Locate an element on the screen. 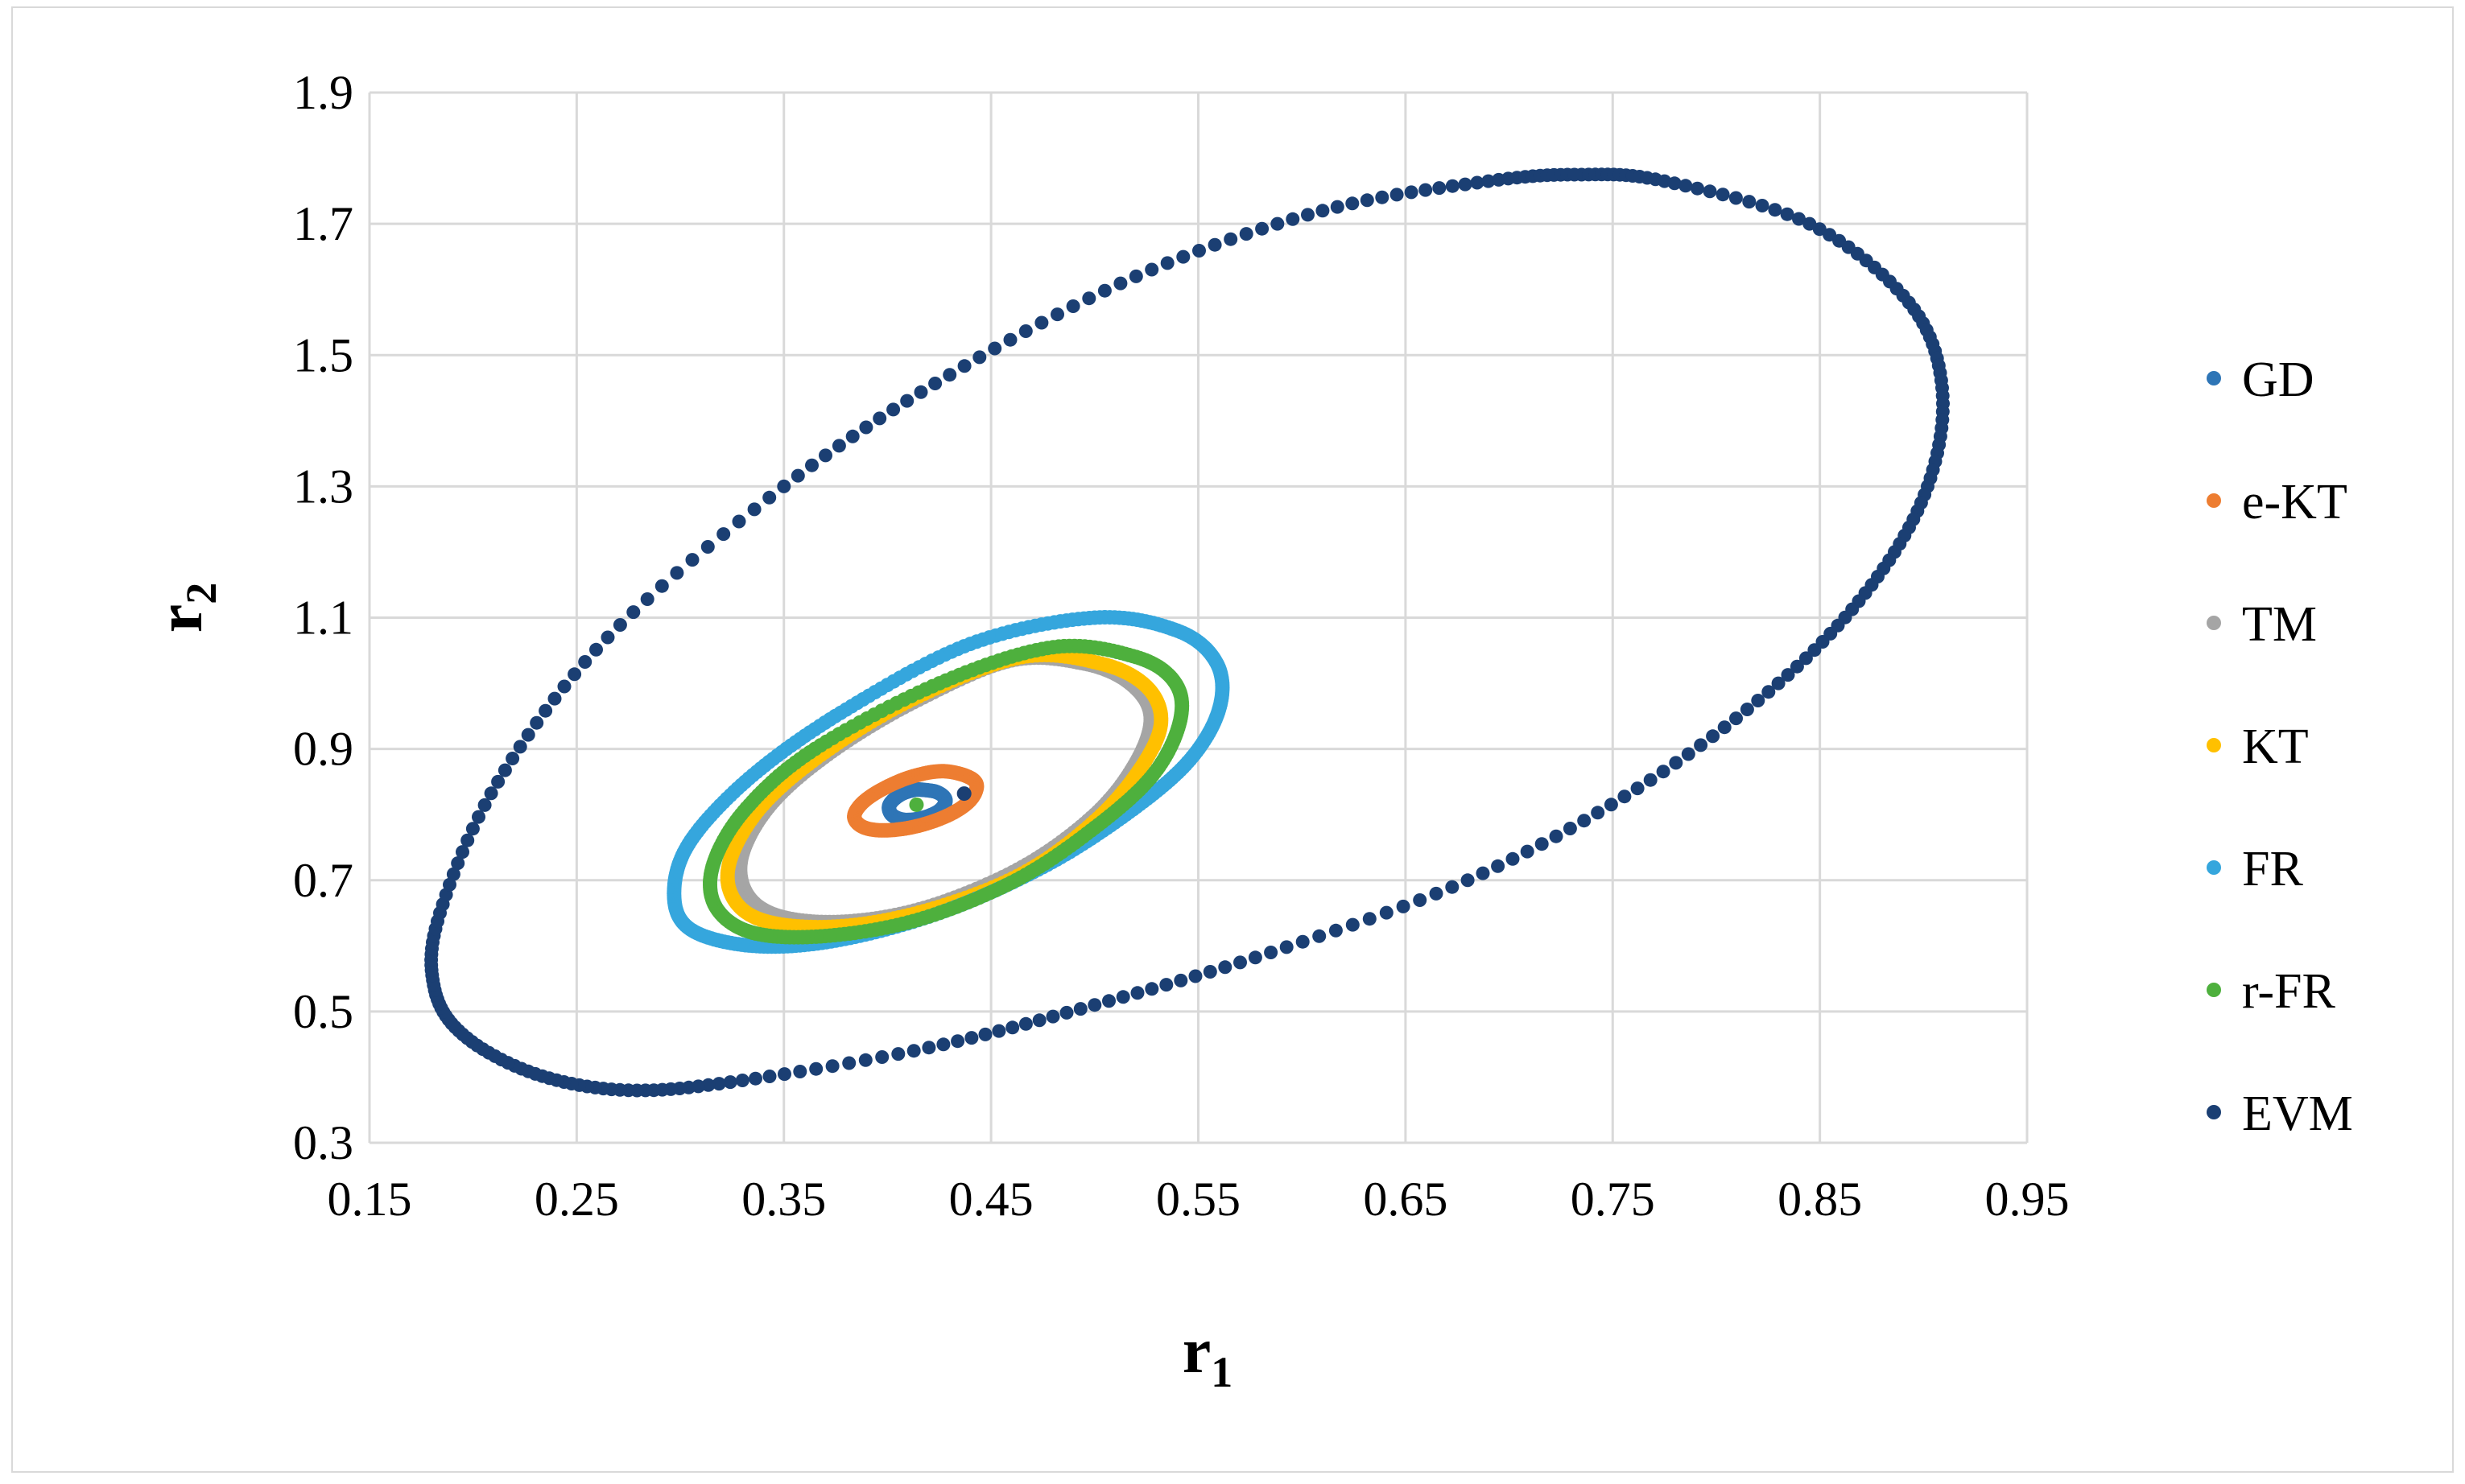  legend-item-e-kt: e-KT is located at coordinates (2277, 502).